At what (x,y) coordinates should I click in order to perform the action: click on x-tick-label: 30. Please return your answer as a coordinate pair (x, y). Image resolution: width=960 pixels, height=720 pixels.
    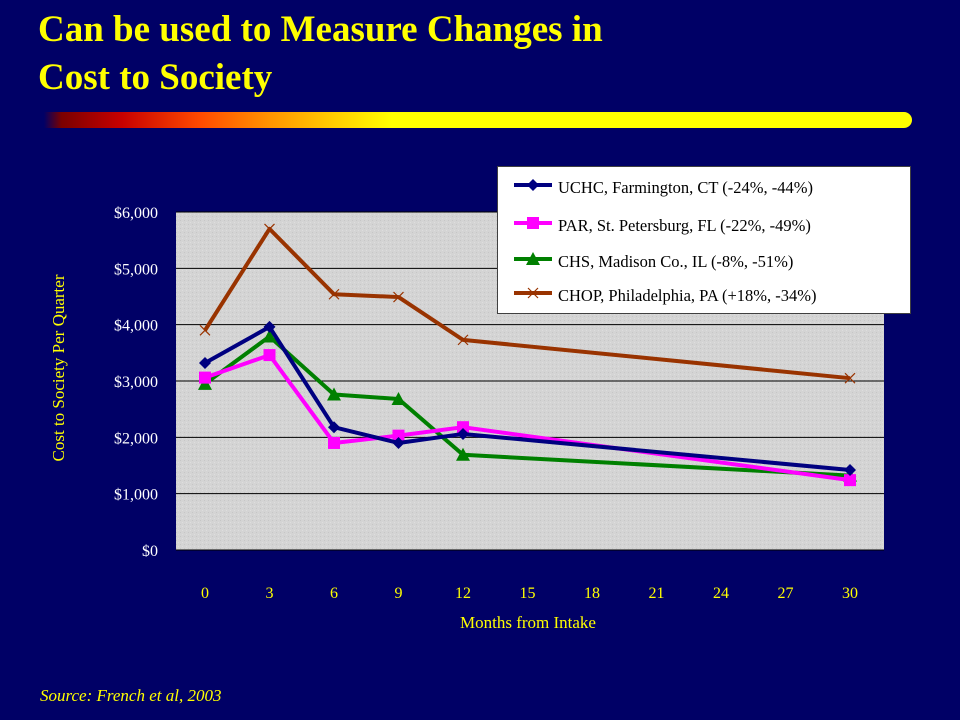
    Looking at the image, I should click on (850, 593).